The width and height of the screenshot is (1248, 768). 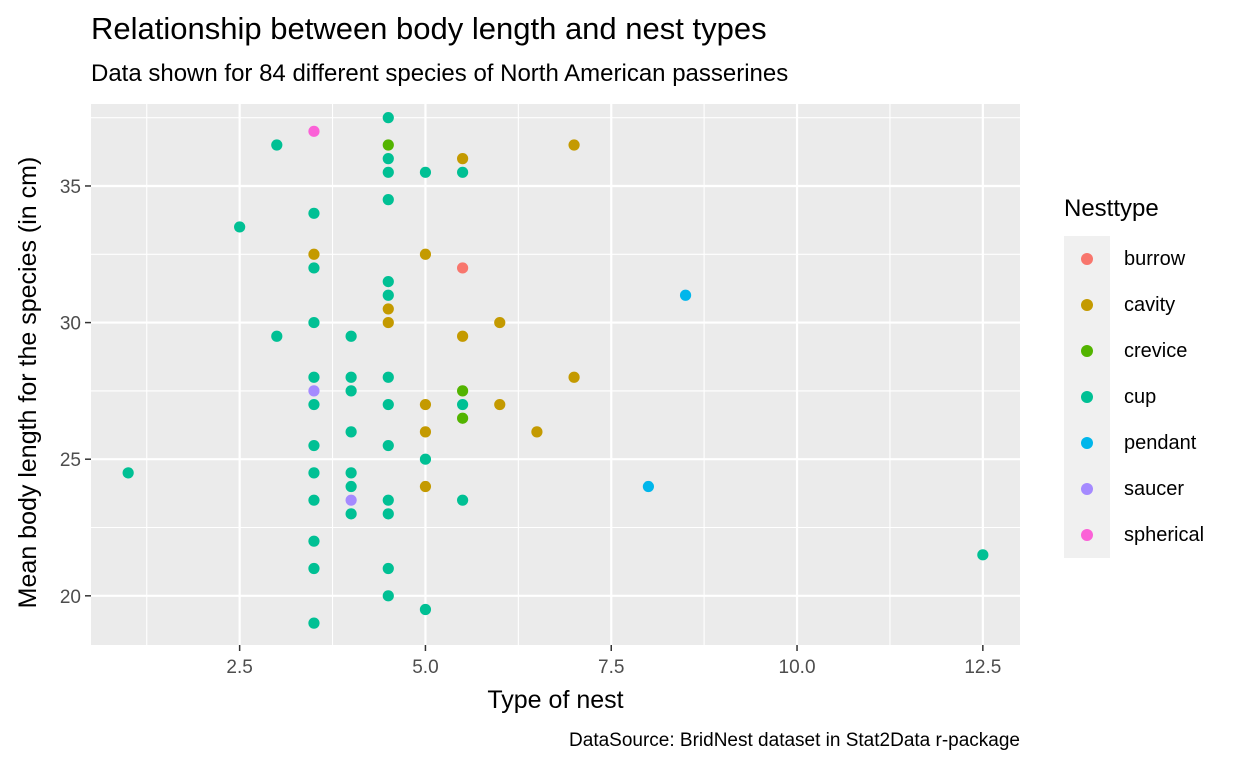 What do you see at coordinates (797, 667) in the screenshot?
I see `x-tick-label: 10.0` at bounding box center [797, 667].